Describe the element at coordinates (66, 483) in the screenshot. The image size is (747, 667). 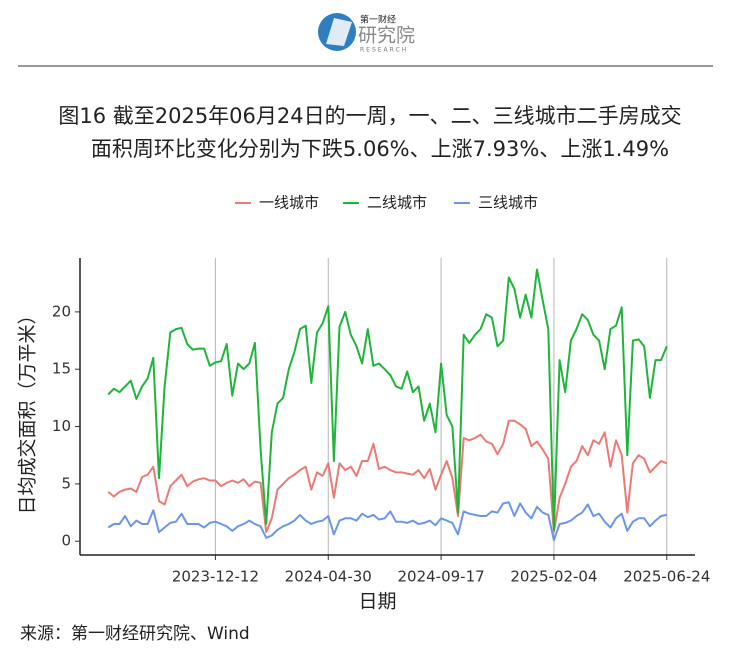
I see `y-tick-label: 5` at that location.